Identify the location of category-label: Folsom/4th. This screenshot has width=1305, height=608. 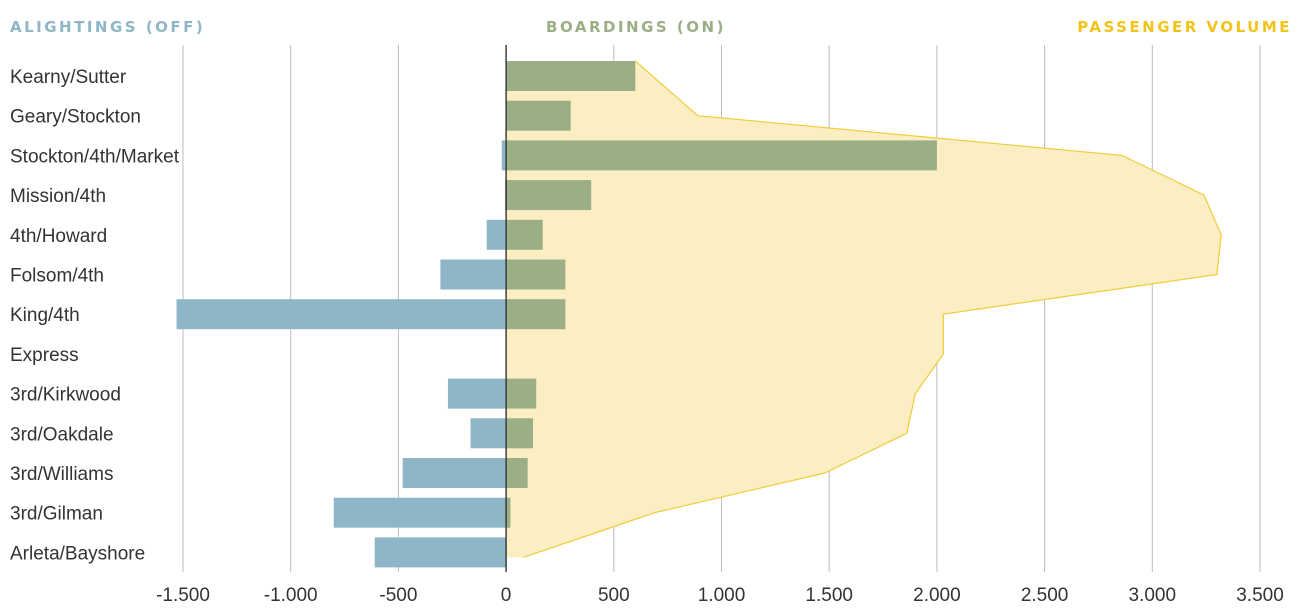
(57, 276).